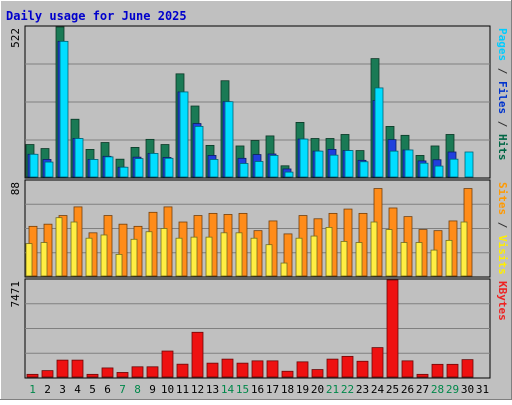 Image resolution: width=512 pixels, height=405 pixels. What do you see at coordinates (32, 389) in the screenshot?
I see `day-label: 1` at bounding box center [32, 389].